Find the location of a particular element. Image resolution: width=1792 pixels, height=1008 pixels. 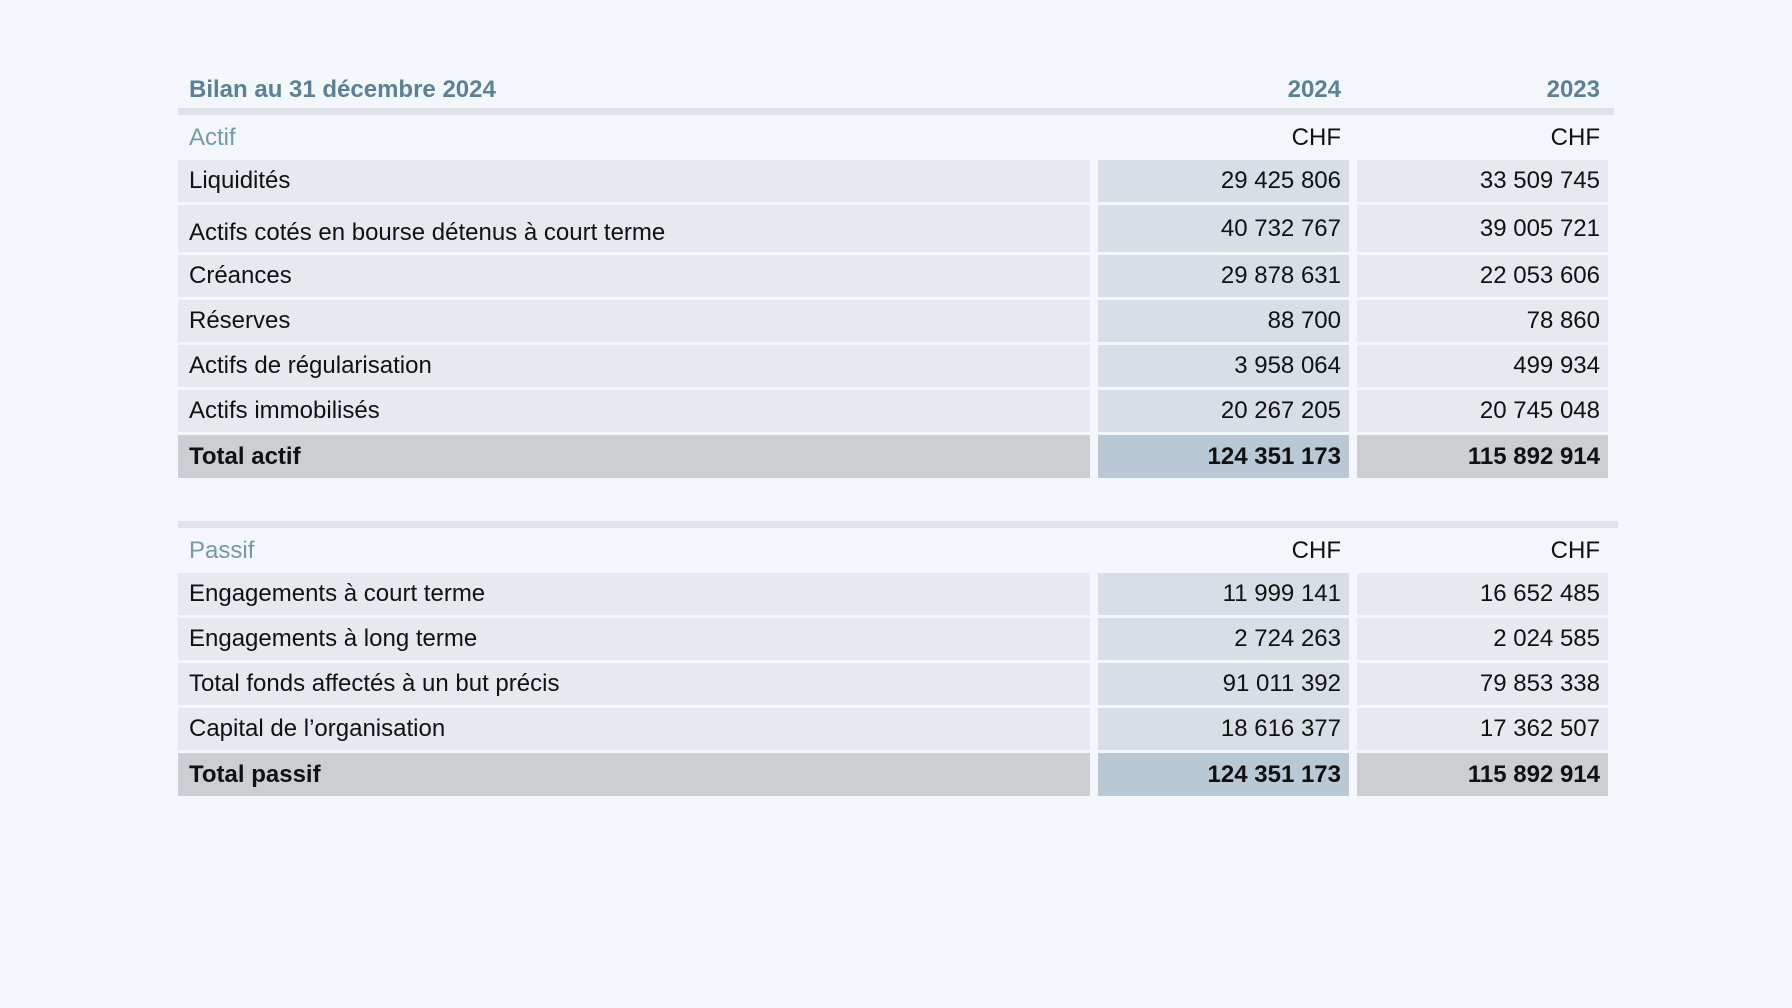

total-label: Total actif is located at coordinates (634, 456).